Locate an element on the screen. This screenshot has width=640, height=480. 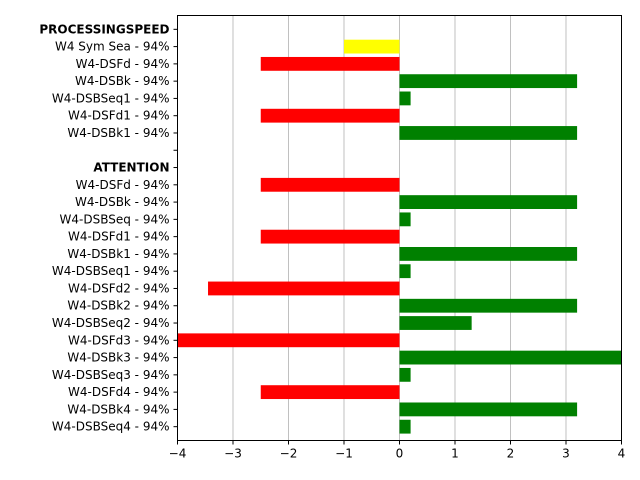
x-tick-label: 3 is located at coordinates (566, 454).